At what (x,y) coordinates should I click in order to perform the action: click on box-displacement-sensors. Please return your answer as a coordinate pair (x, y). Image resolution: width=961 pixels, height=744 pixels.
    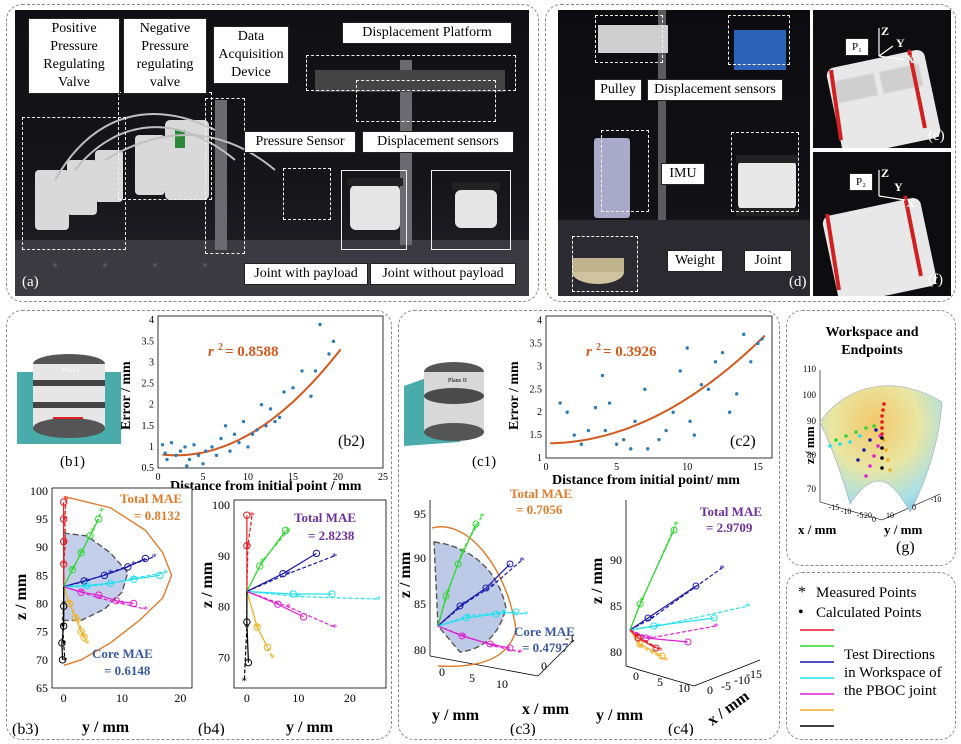
    Looking at the image, I should click on (426, 101).